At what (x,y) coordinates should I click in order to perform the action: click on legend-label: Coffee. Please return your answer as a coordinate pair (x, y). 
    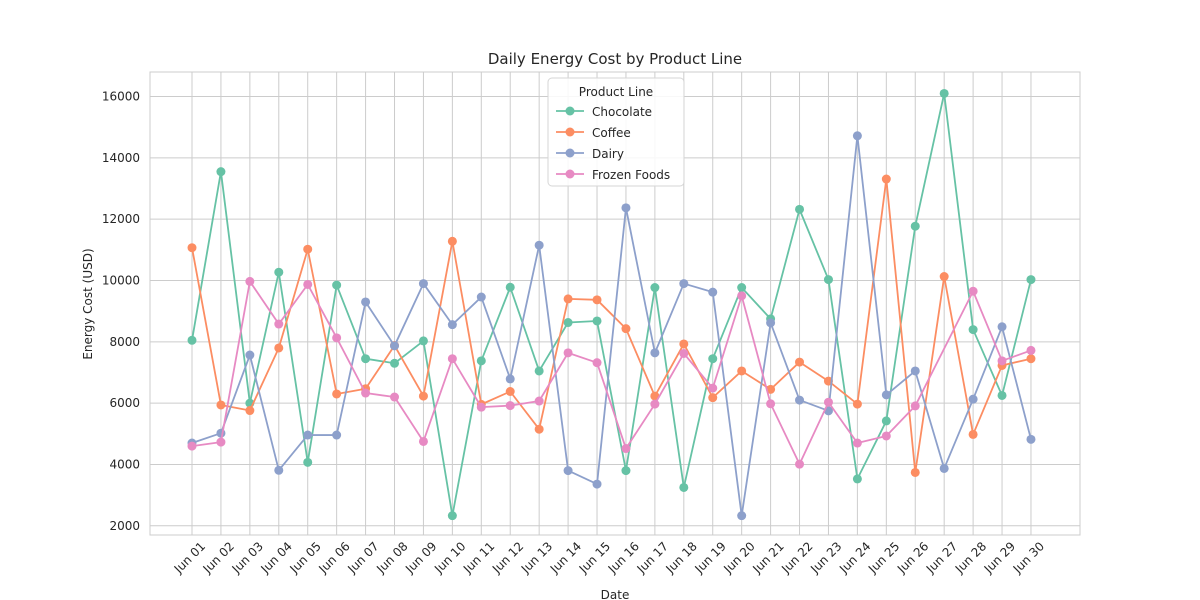
    Looking at the image, I should click on (611, 133).